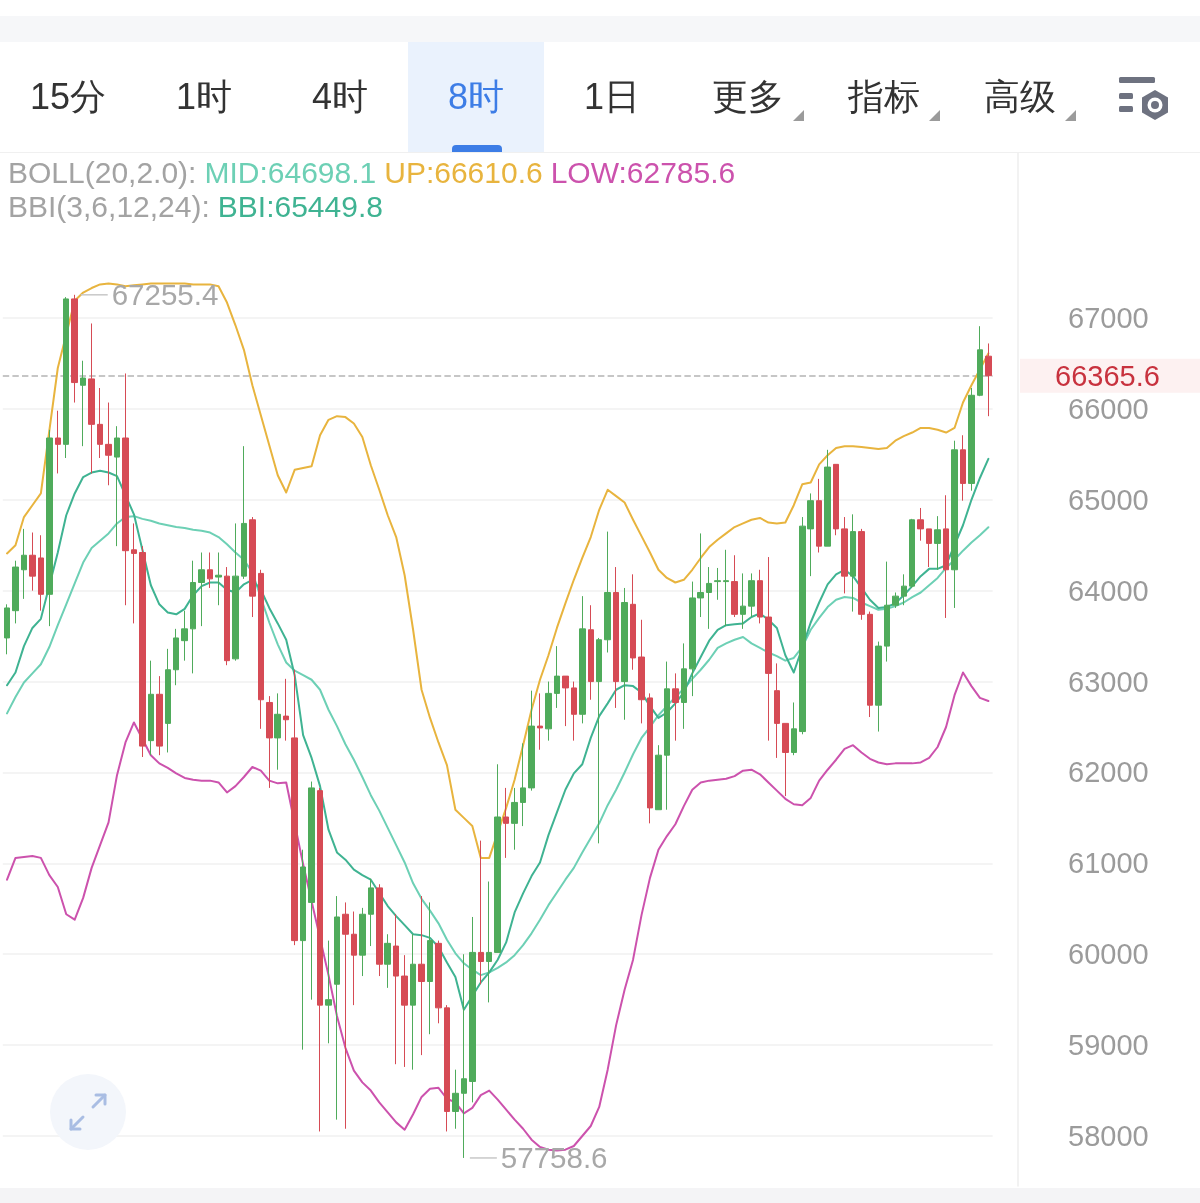  What do you see at coordinates (68, 97) in the screenshot?
I see `text: 15分` at bounding box center [68, 97].